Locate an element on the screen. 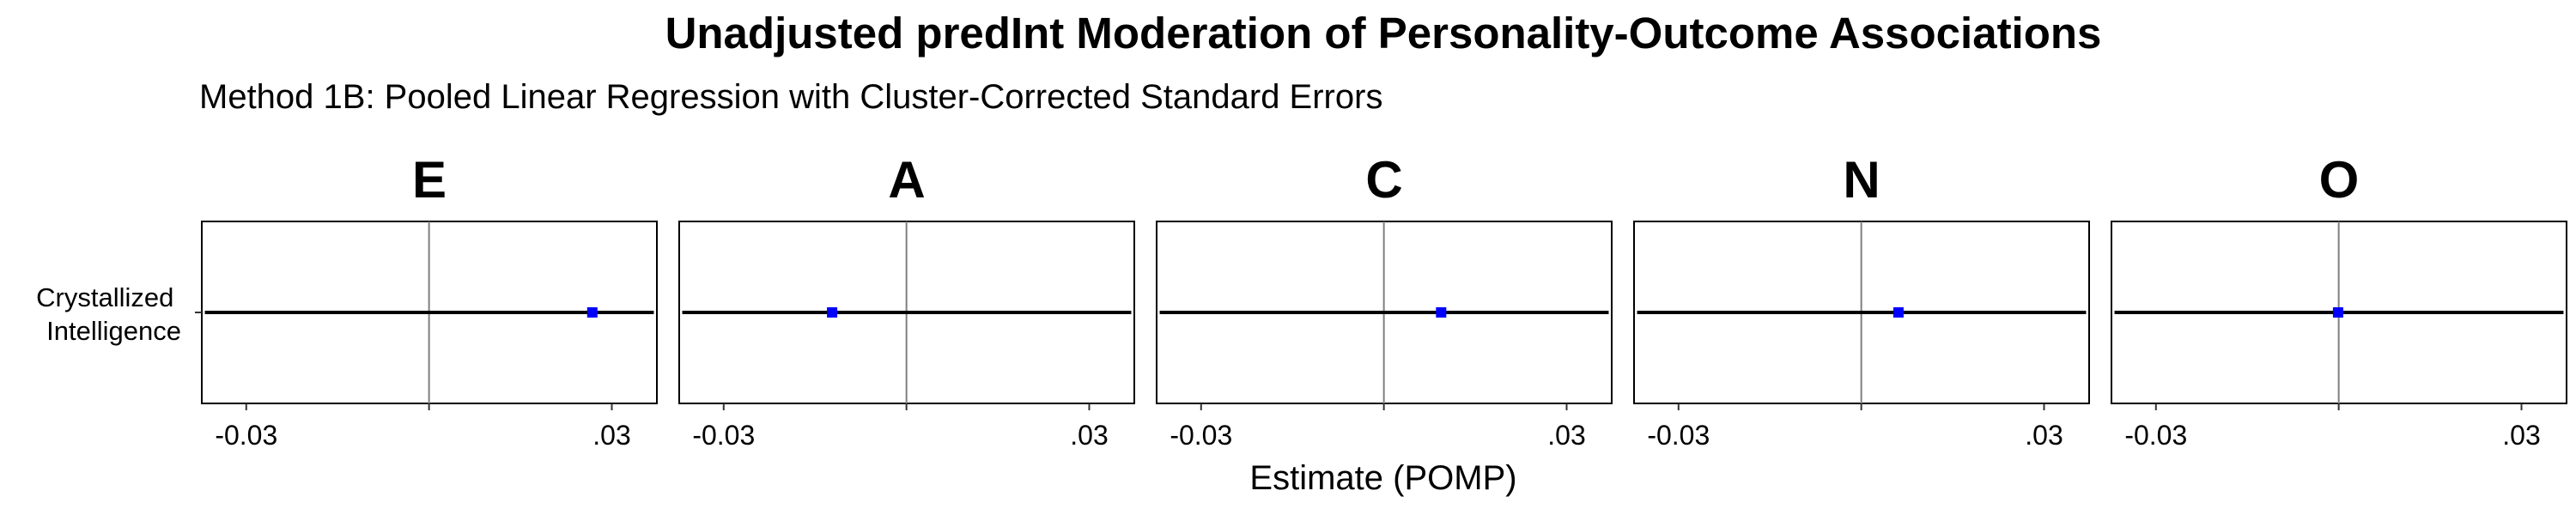  y-category-line-2: Intelligence is located at coordinates (113, 331).